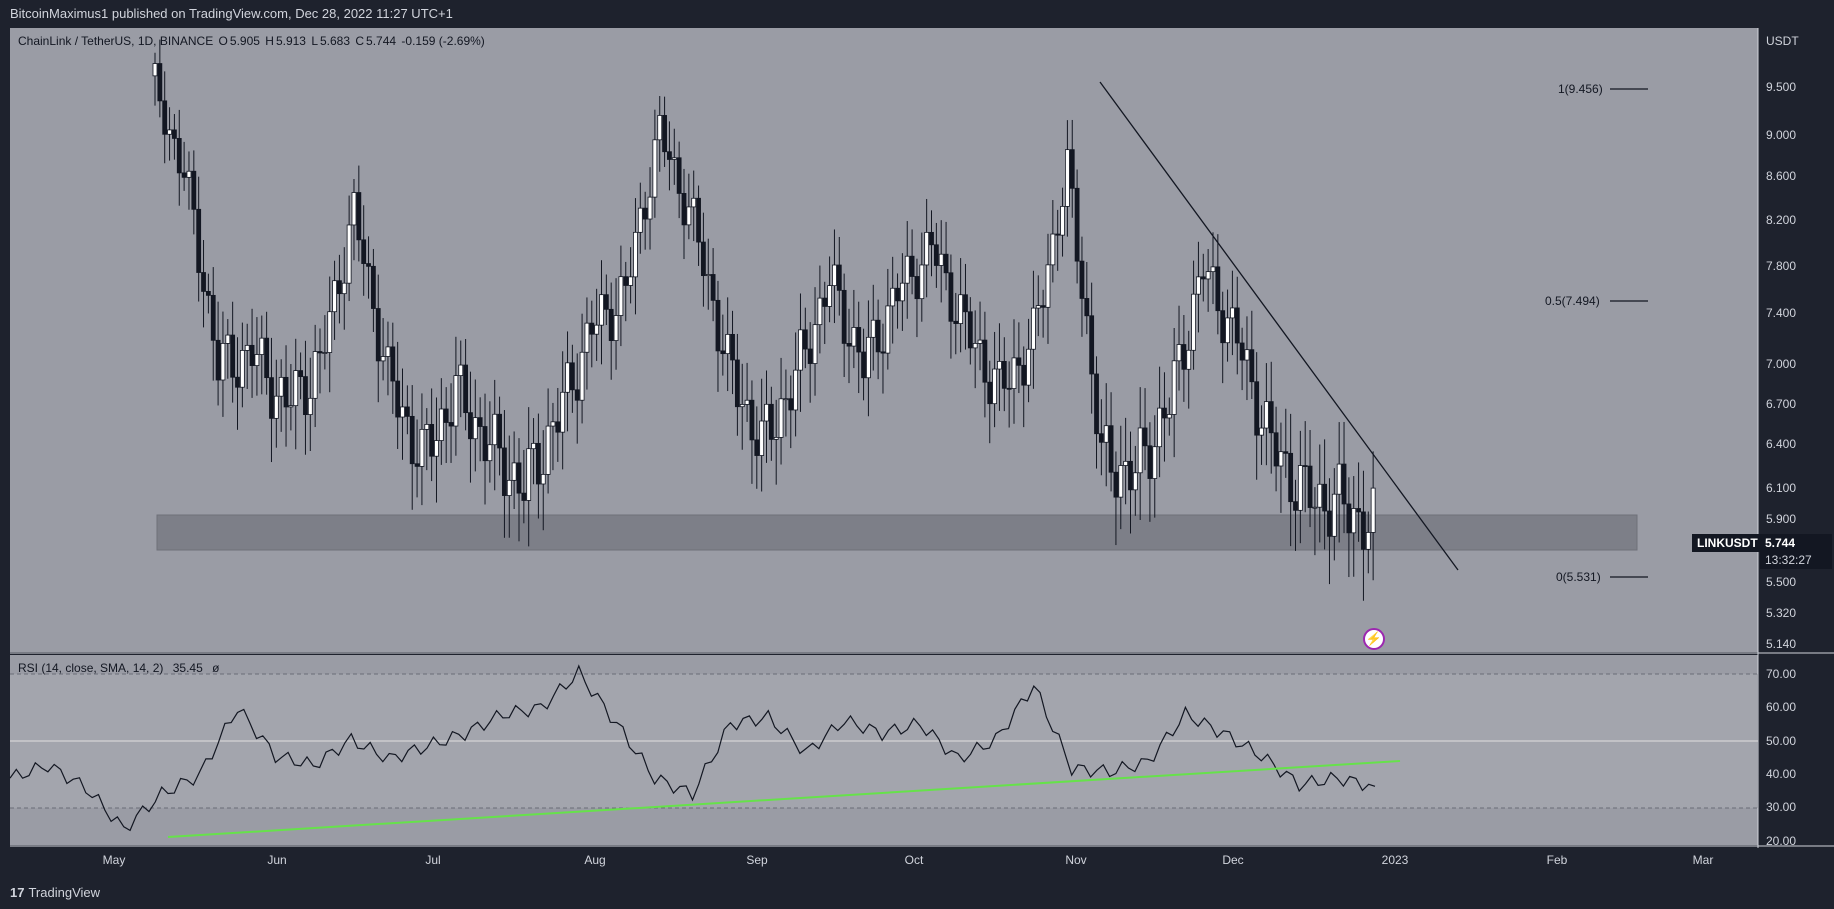 The height and width of the screenshot is (909, 1834). I want to click on change-value: -0.159 (-2.69%), so click(443, 41).